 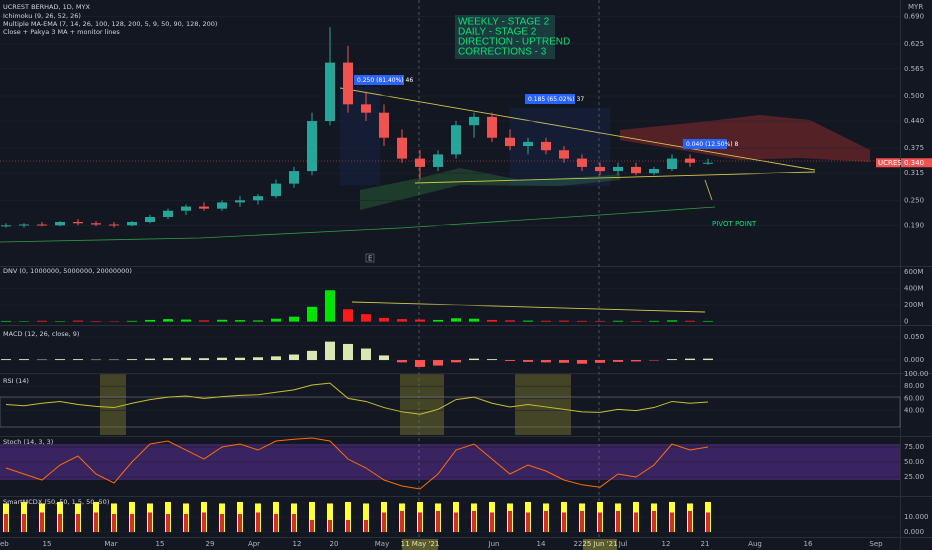 I want to click on measure-range, so click(x=560, y=147).